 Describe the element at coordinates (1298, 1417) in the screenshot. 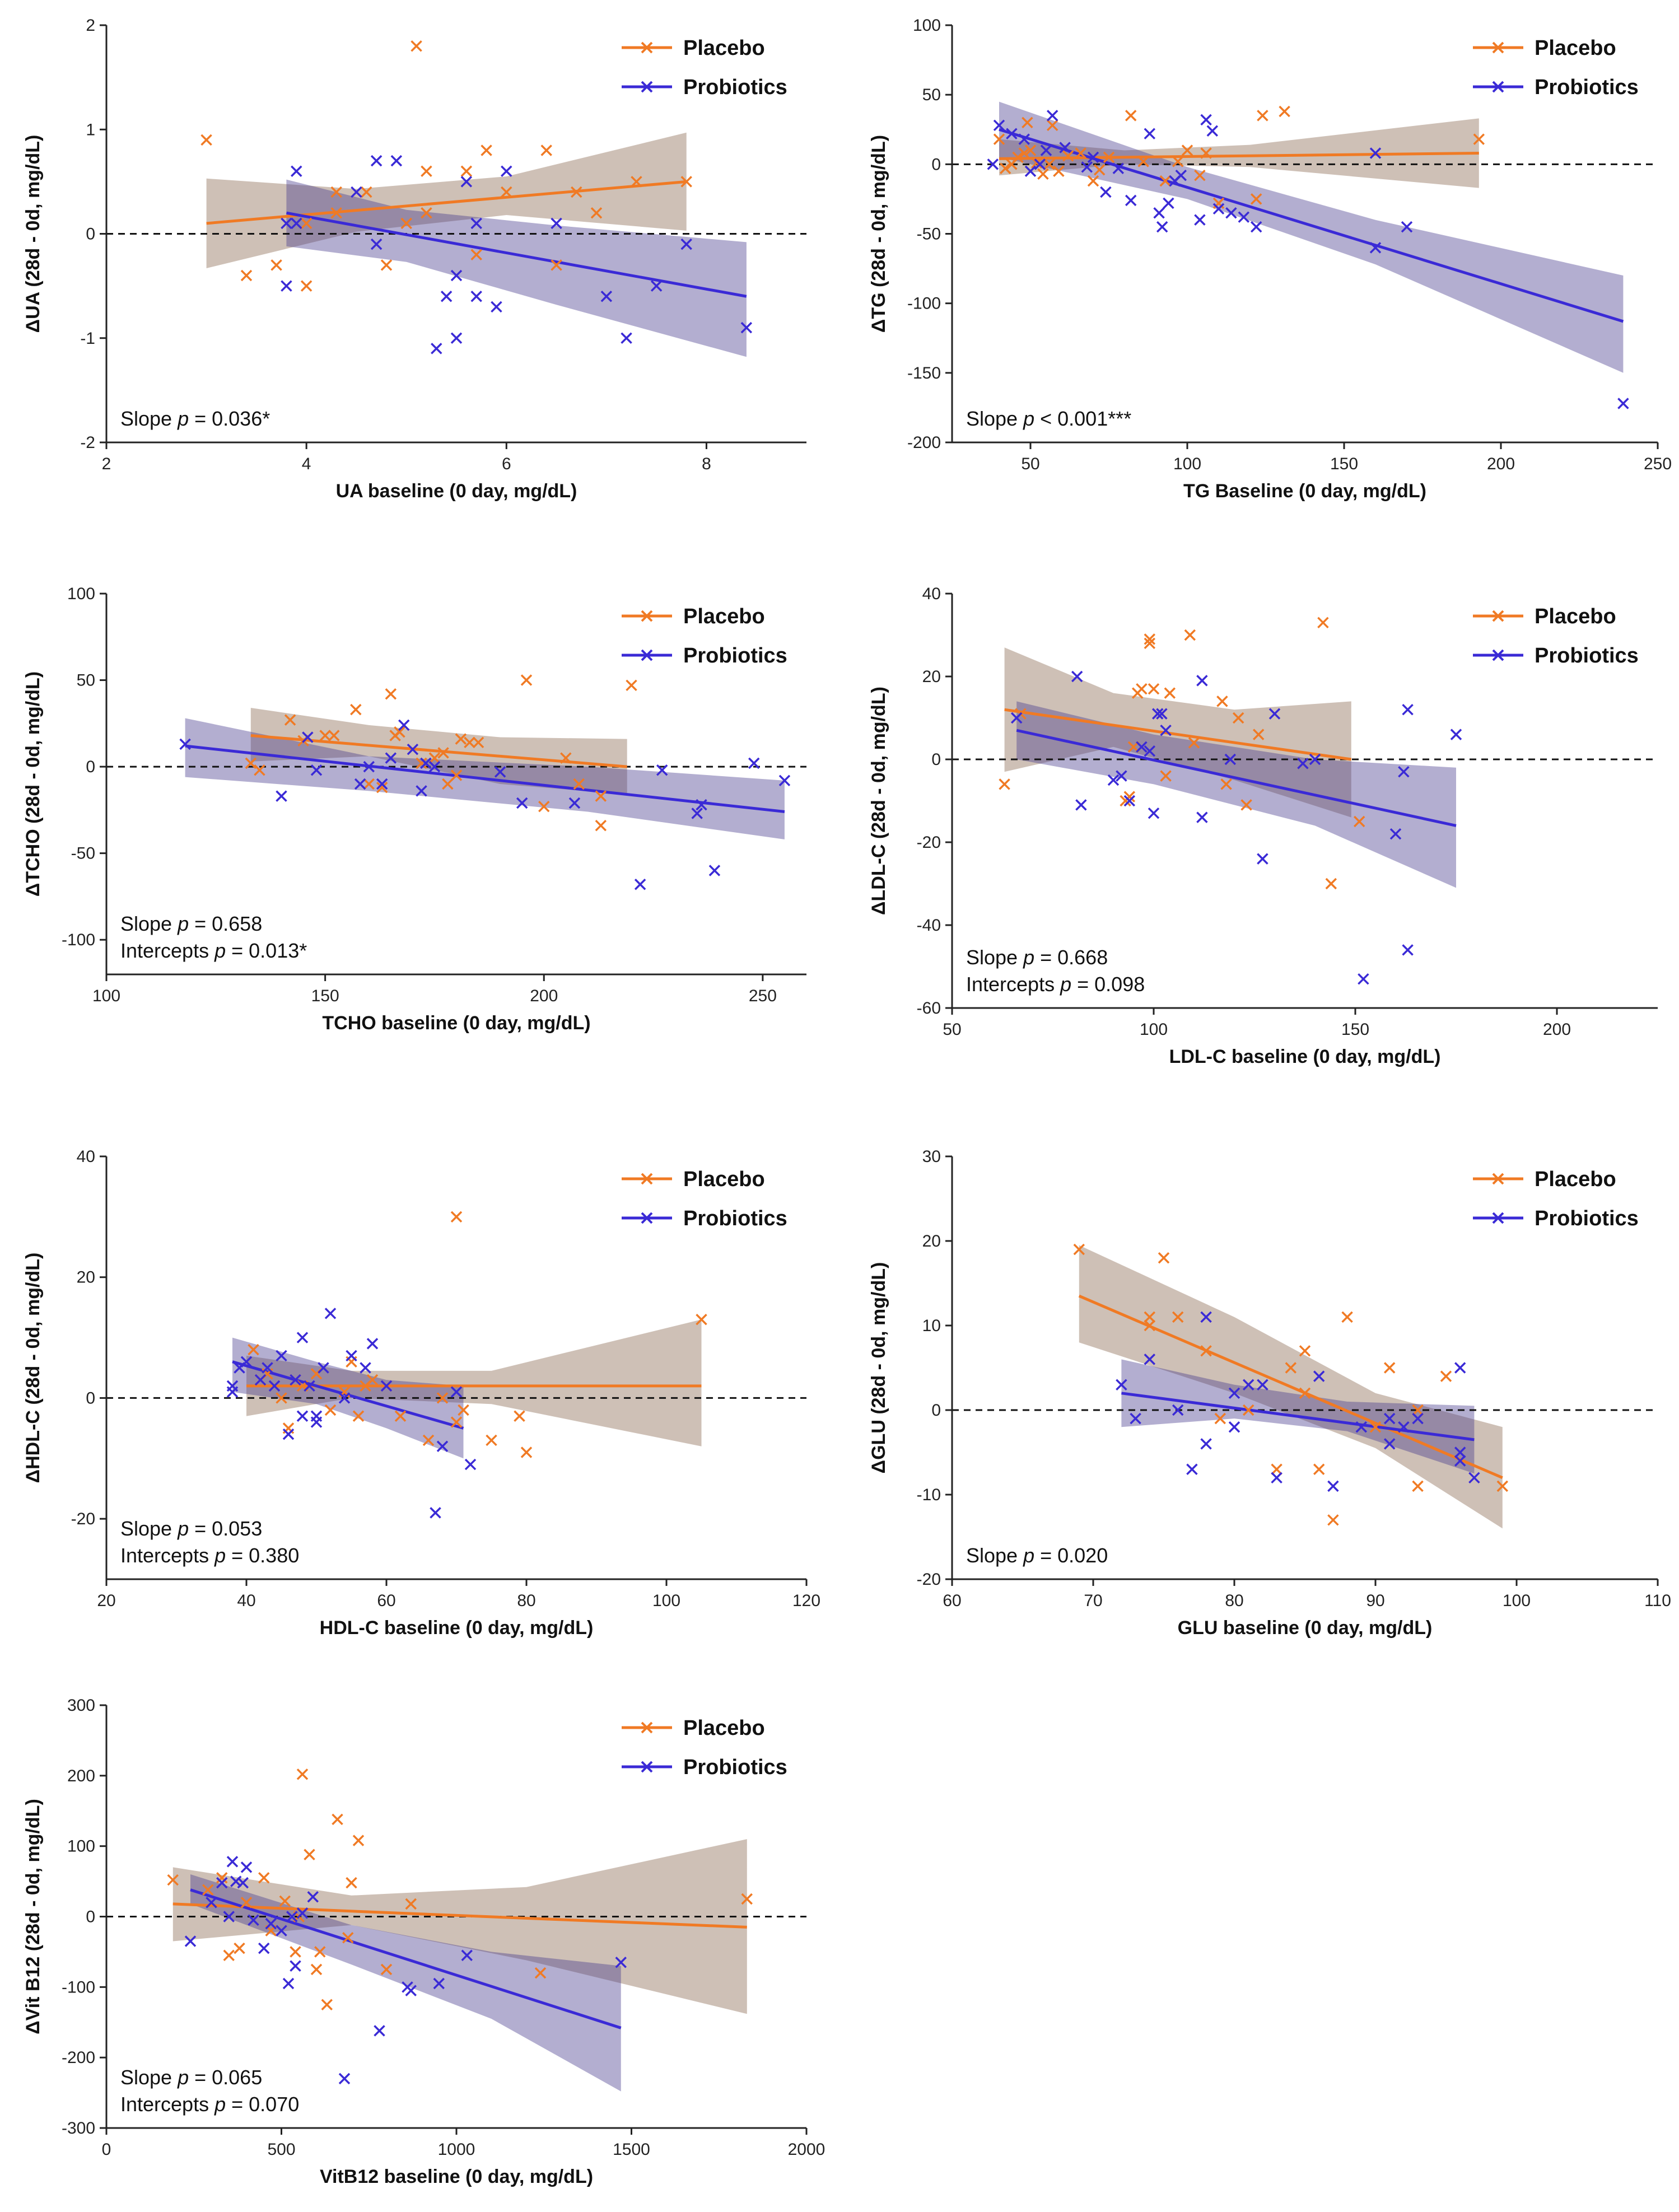

I see `glu-probiotics-fit-line` at that location.